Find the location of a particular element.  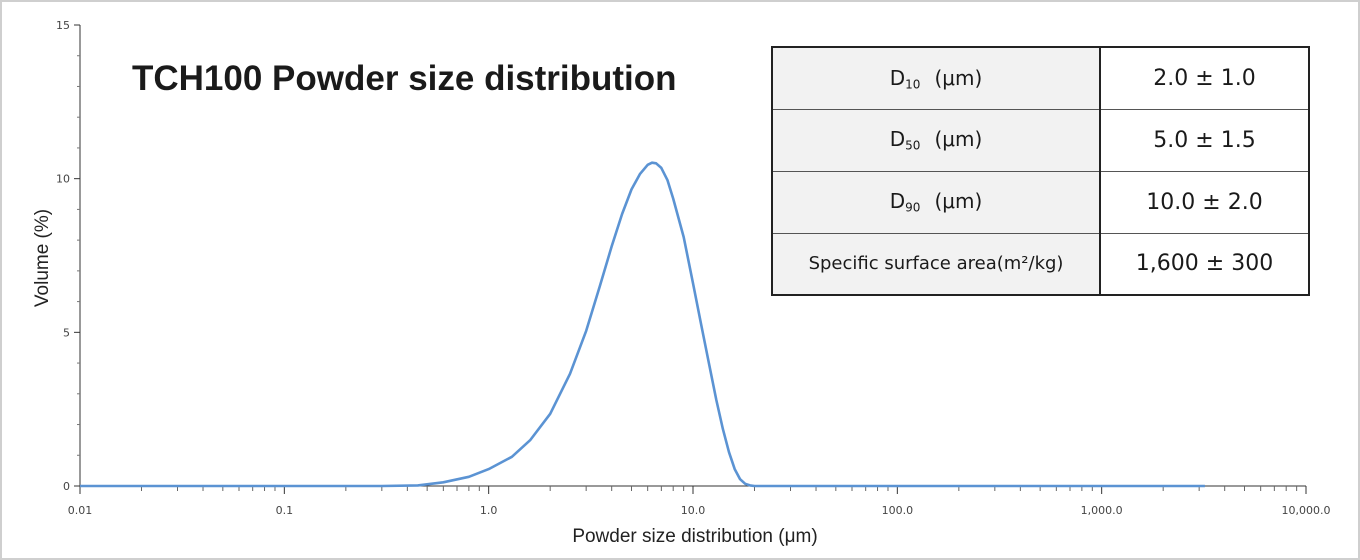

x-tick-label: 10,000.0 is located at coordinates (1306, 510).